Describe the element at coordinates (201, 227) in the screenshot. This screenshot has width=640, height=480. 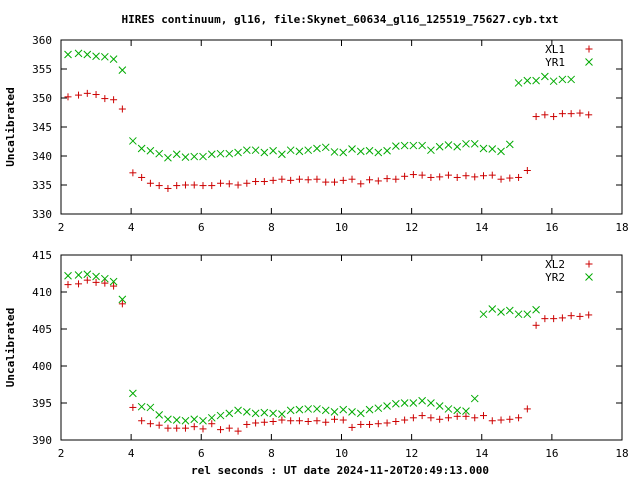
I see `x-tick-label: 6` at that location.